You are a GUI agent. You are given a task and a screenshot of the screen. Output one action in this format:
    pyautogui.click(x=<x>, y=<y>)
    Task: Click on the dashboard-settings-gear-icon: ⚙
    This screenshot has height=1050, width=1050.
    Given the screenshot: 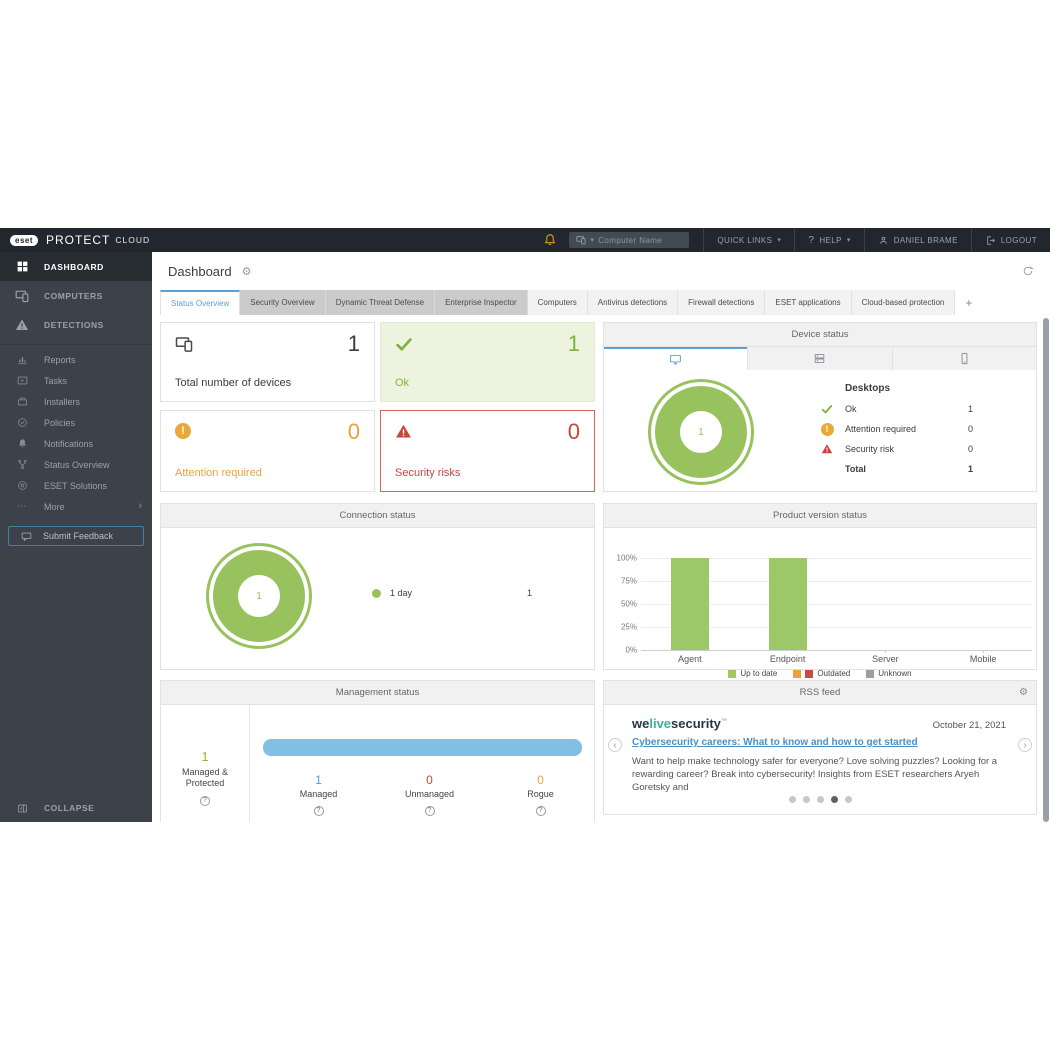 What is the action you would take?
    pyautogui.click(x=246, y=271)
    